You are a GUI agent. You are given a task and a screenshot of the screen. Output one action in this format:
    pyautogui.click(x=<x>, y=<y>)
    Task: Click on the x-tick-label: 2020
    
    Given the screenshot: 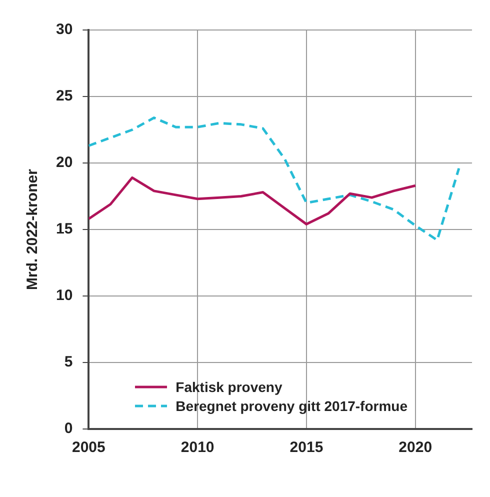 What is the action you would take?
    pyautogui.click(x=415, y=447)
    